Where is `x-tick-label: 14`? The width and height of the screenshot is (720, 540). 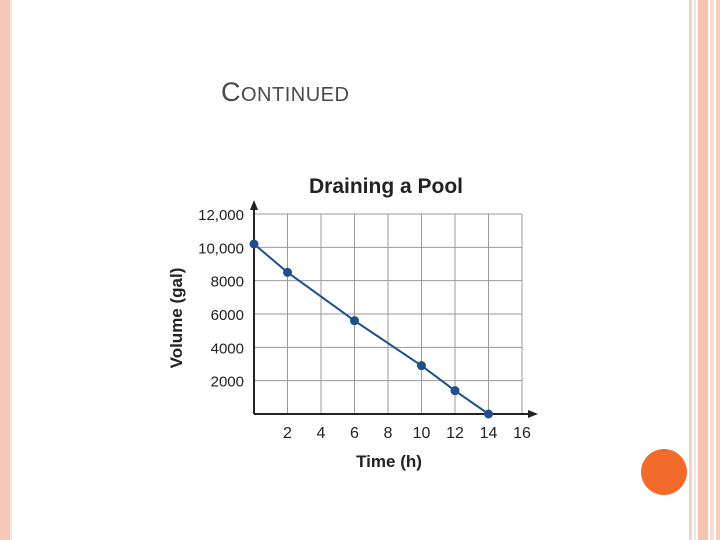 x-tick-label: 14 is located at coordinates (489, 433).